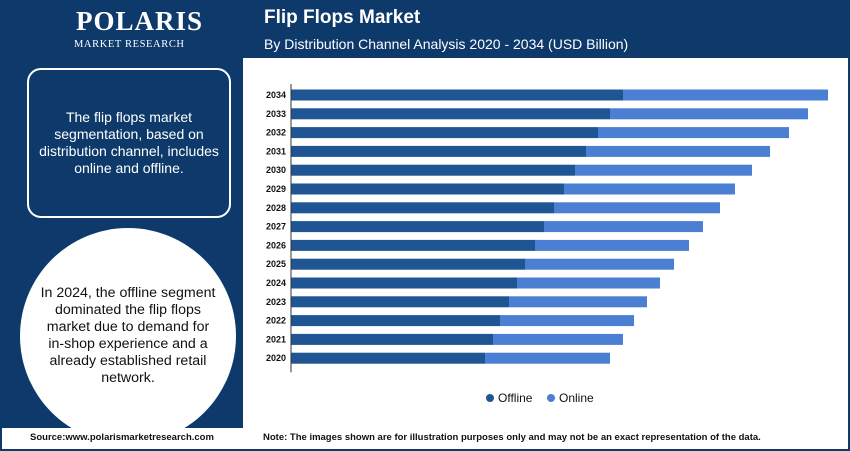  What do you see at coordinates (276, 321) in the screenshot?
I see `tick-label-2022: 2022` at bounding box center [276, 321].